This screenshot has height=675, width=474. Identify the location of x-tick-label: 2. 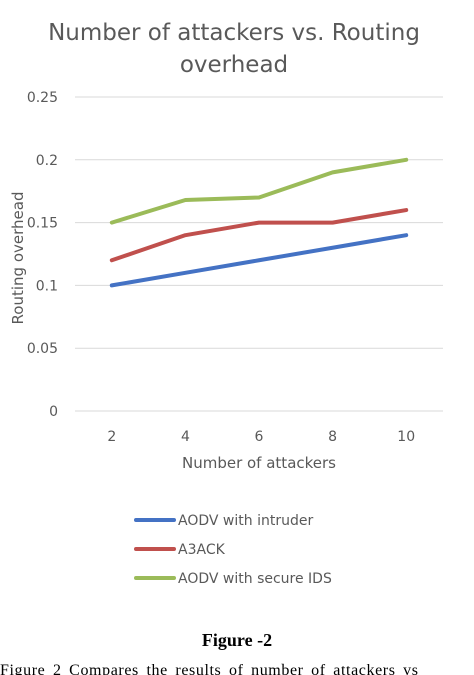
(111, 437).